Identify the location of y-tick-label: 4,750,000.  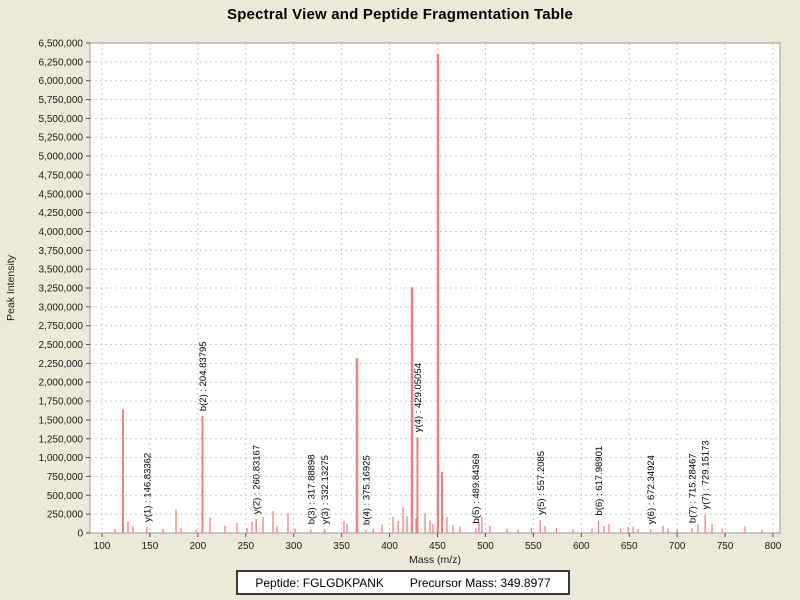
(61, 175).